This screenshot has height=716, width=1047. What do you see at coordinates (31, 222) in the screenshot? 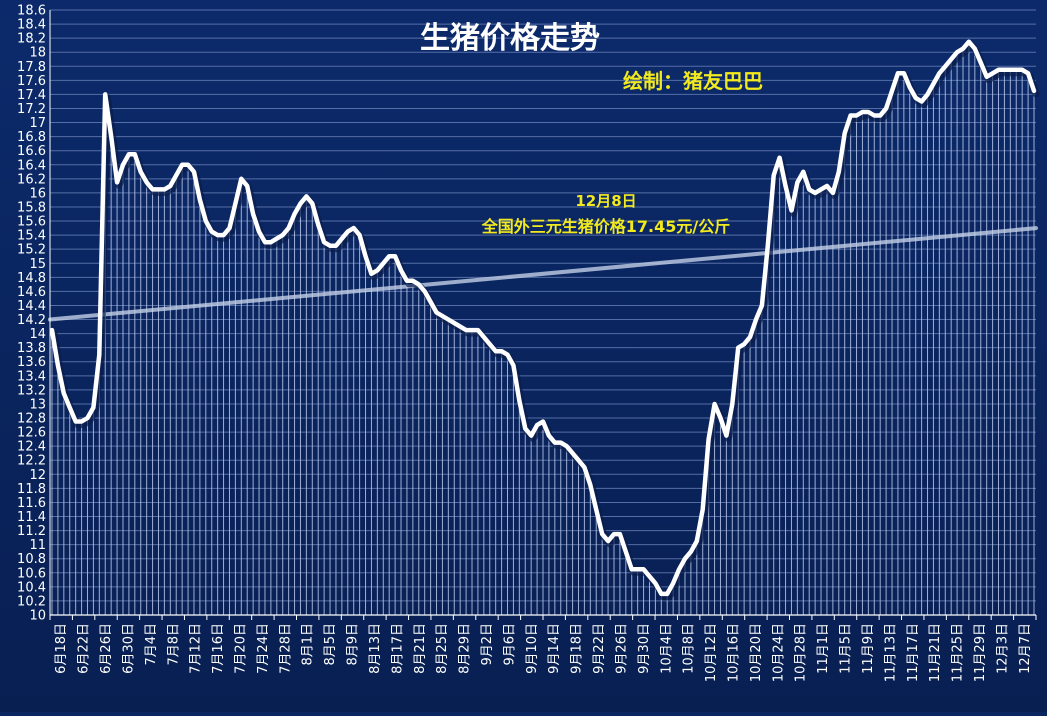
I see `y-tick-label: 15.6` at bounding box center [31, 222].